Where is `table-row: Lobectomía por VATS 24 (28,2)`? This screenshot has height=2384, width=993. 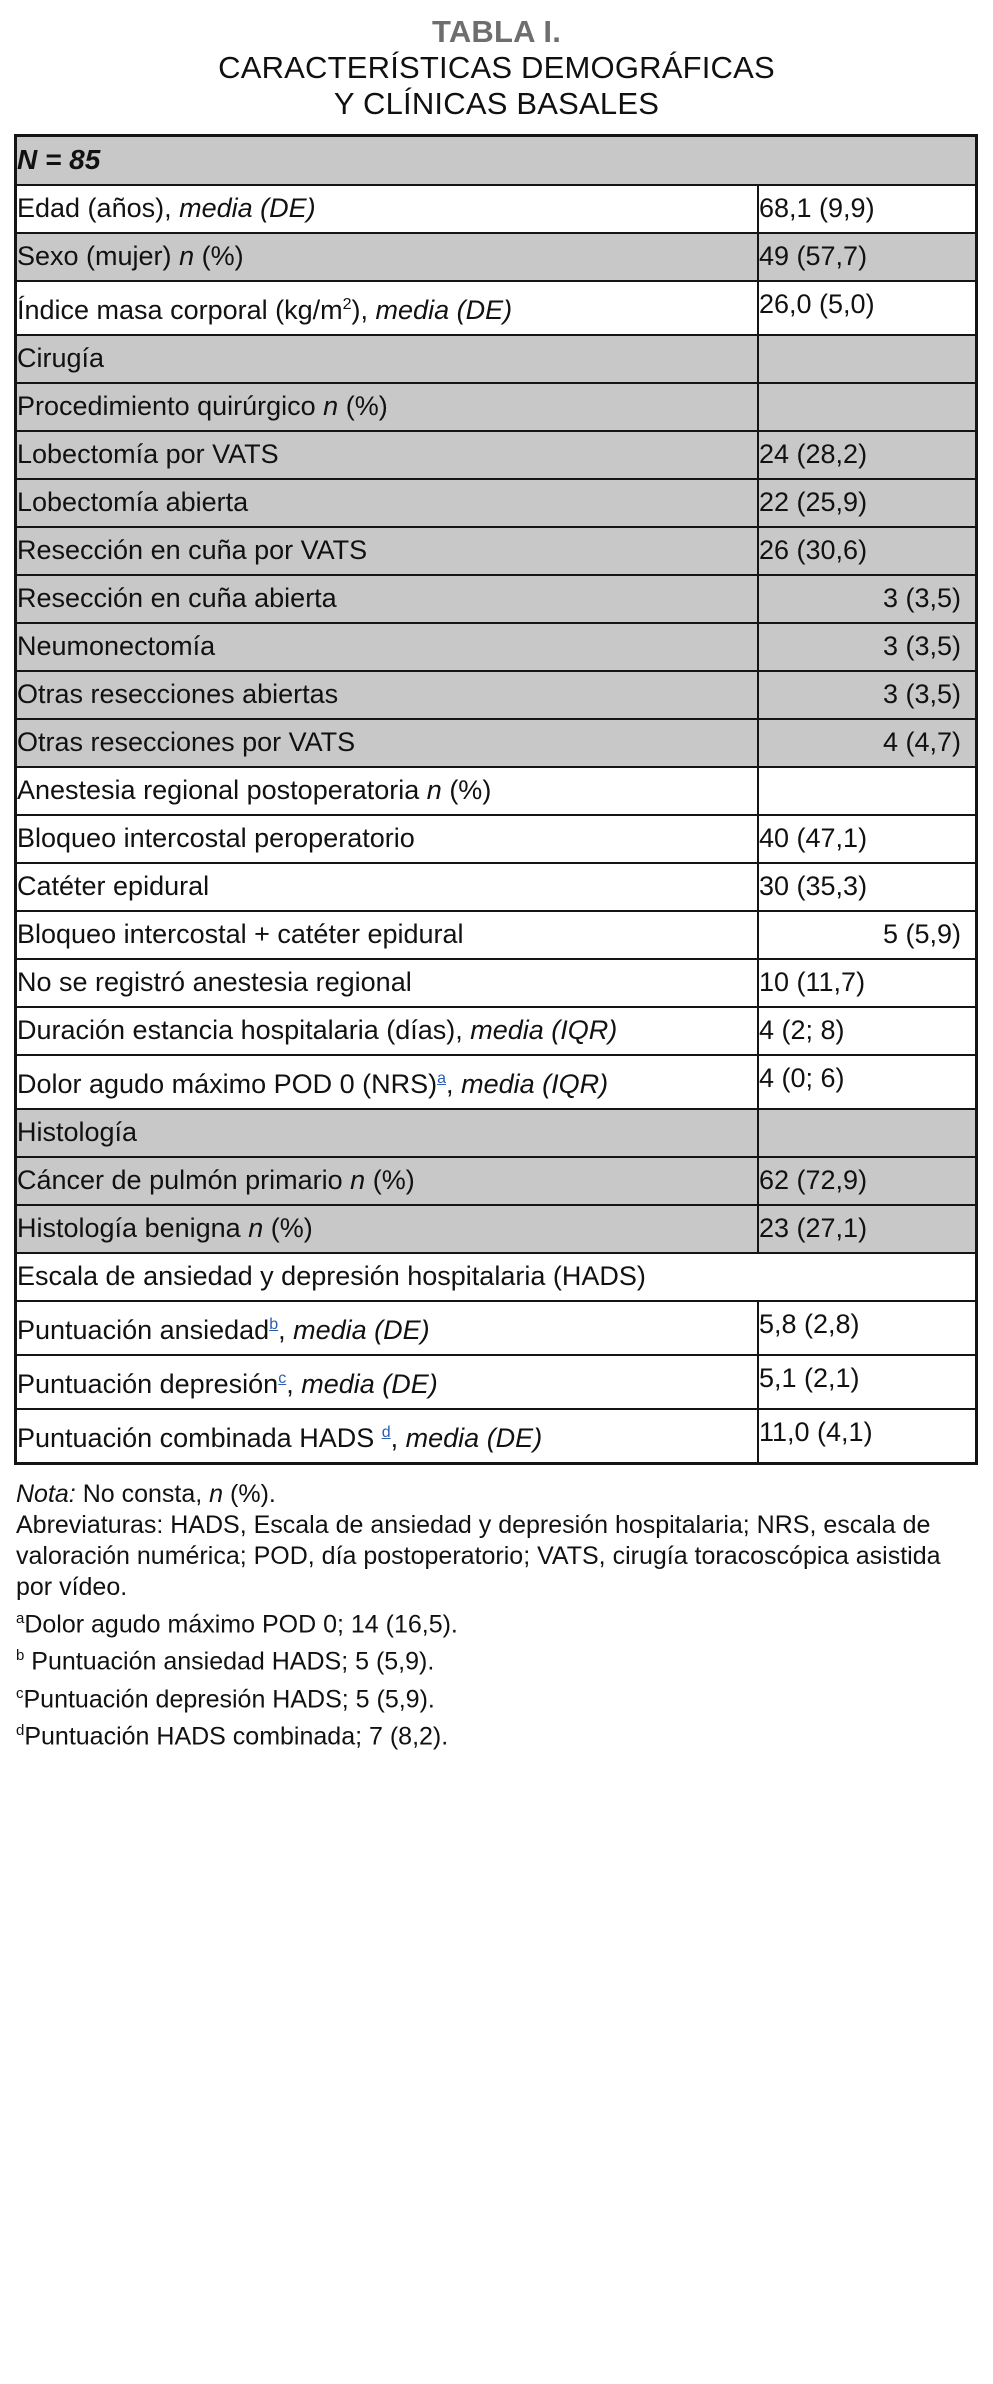 table-row: Lobectomía por VATS 24 (28,2) is located at coordinates (496, 454).